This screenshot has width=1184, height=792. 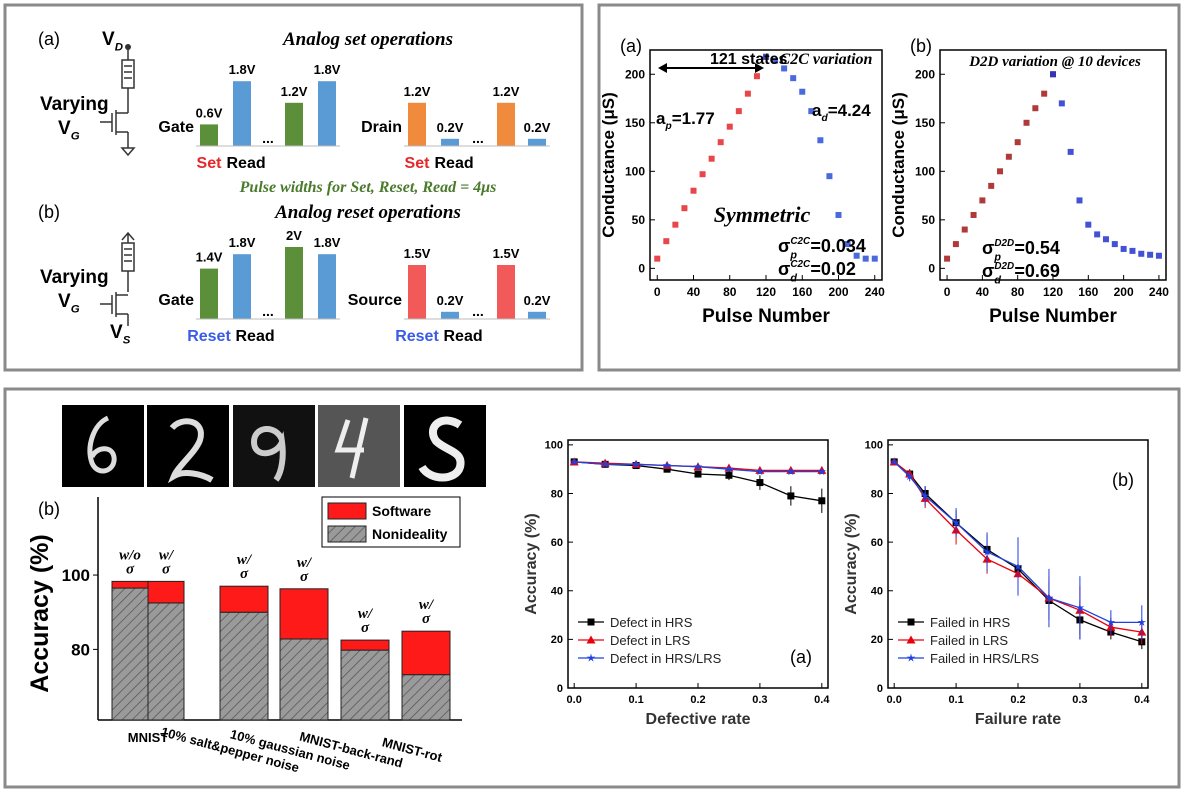 I want to click on pulse-label: 1.5V, so click(x=417, y=253).